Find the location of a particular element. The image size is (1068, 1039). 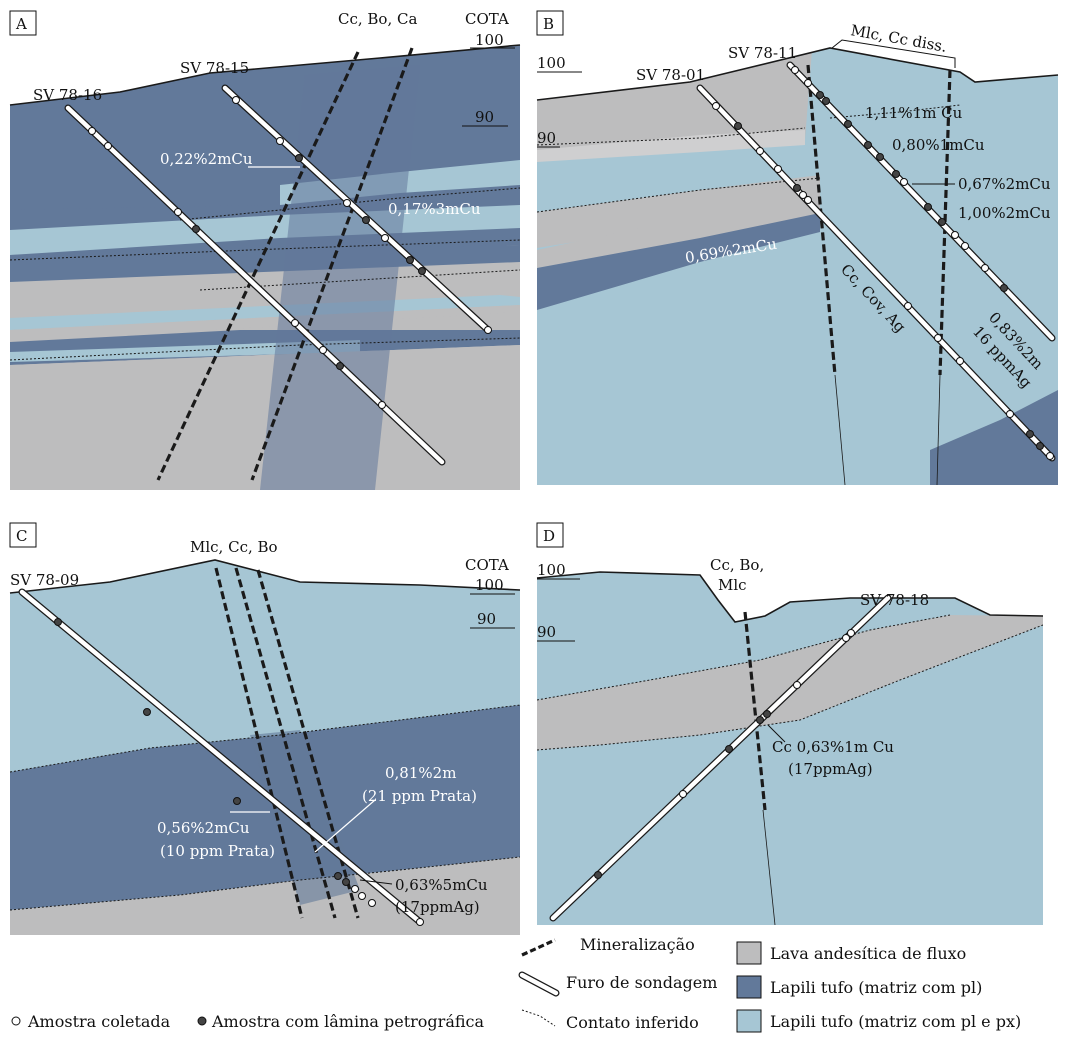

panel-d-letter-box is located at coordinates (550, 535).